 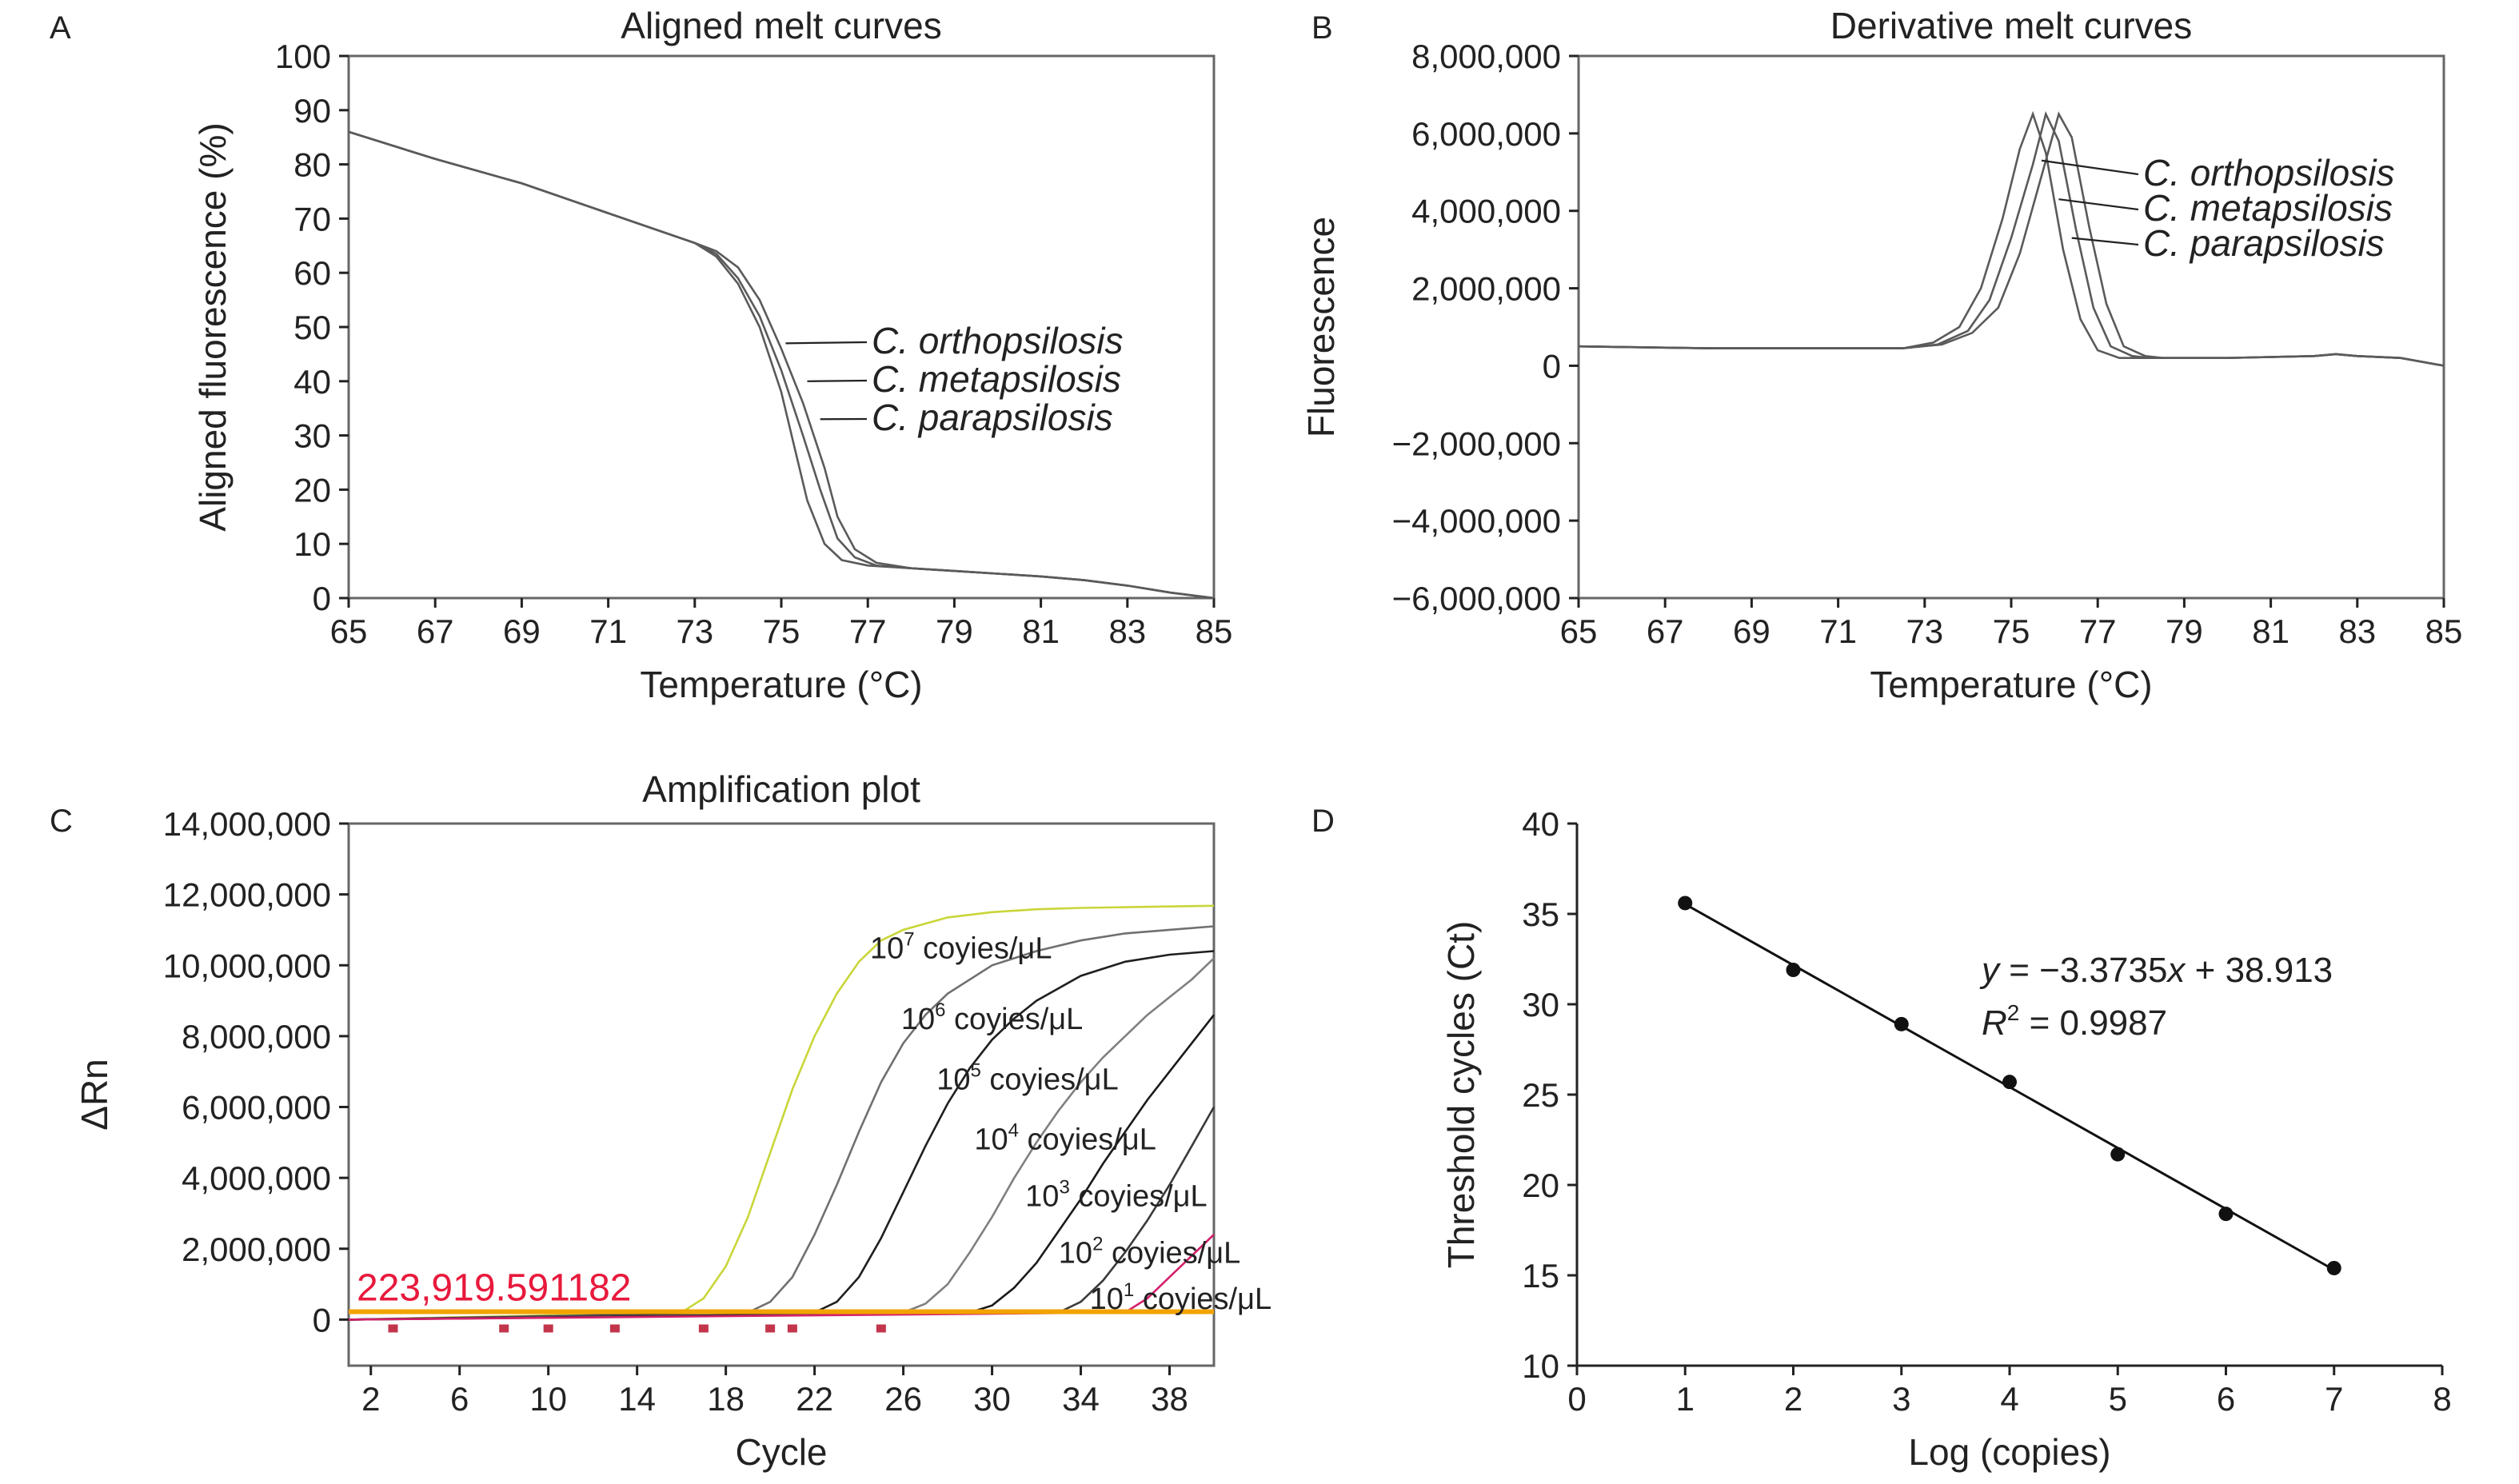 What do you see at coordinates (349, 631) in the screenshot?
I see `x-tick-label: 65` at bounding box center [349, 631].